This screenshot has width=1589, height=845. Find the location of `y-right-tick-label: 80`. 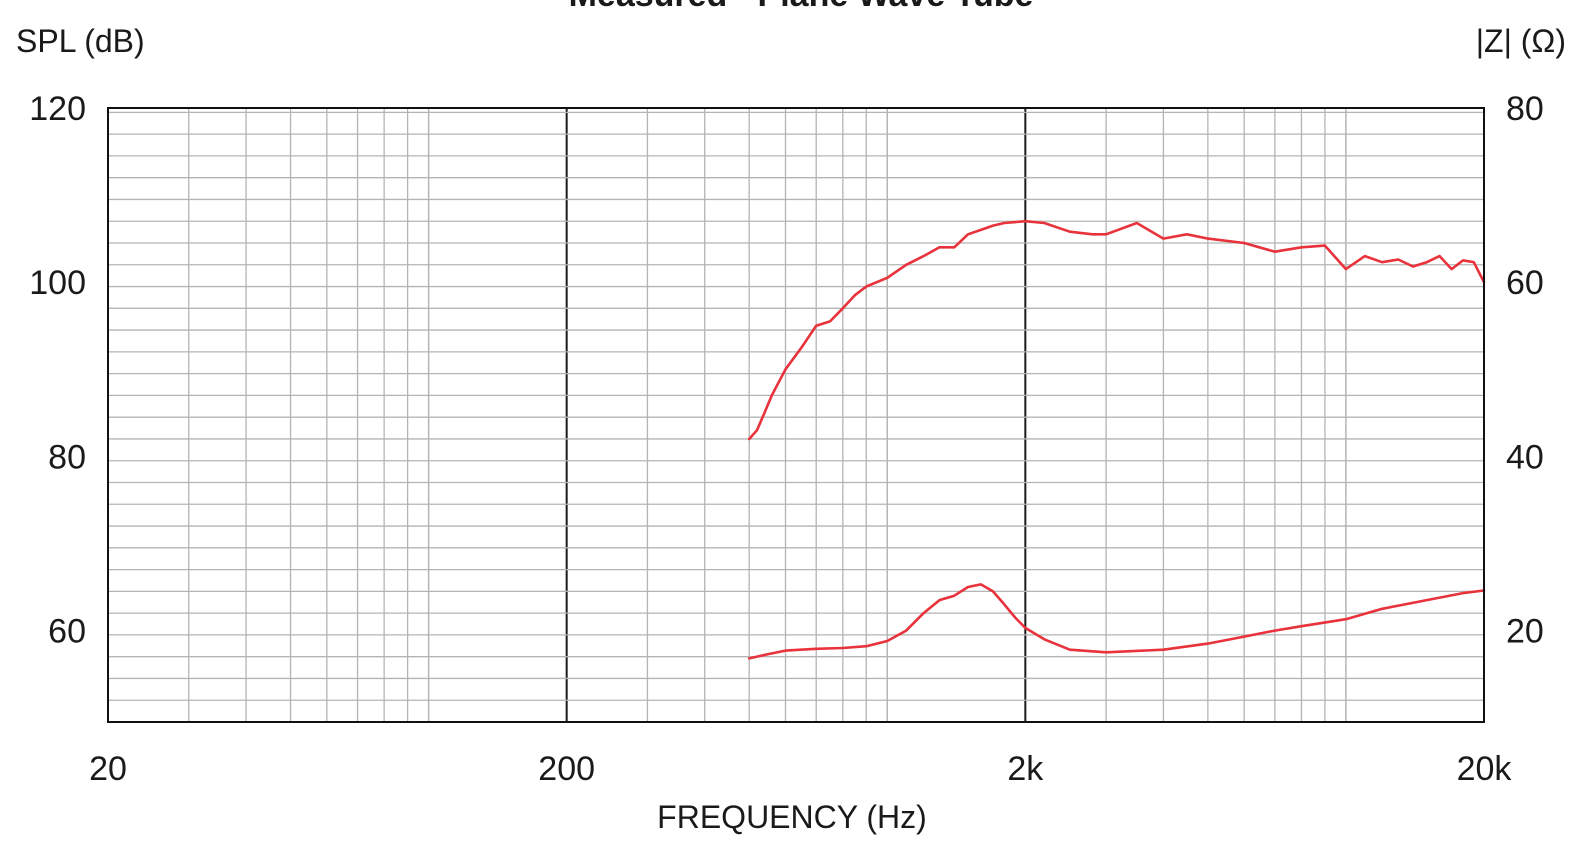

y-right-tick-label: 80 is located at coordinates (1525, 109).